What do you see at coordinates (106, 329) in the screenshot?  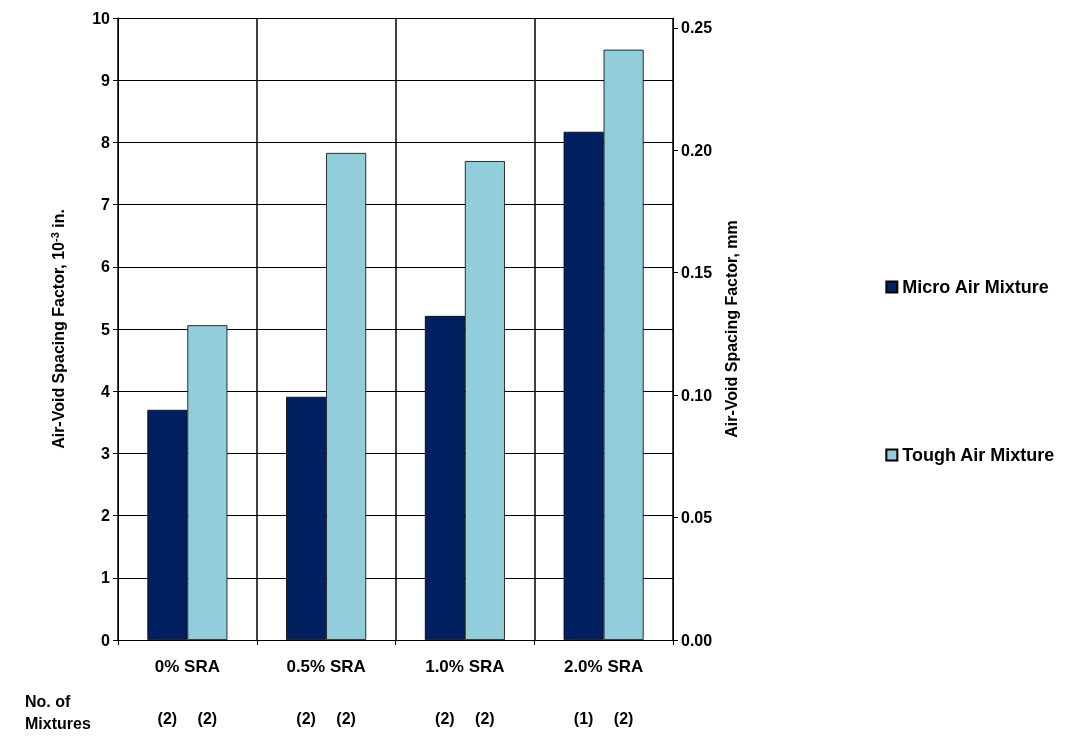 I see `y-tick-label: 5` at bounding box center [106, 329].